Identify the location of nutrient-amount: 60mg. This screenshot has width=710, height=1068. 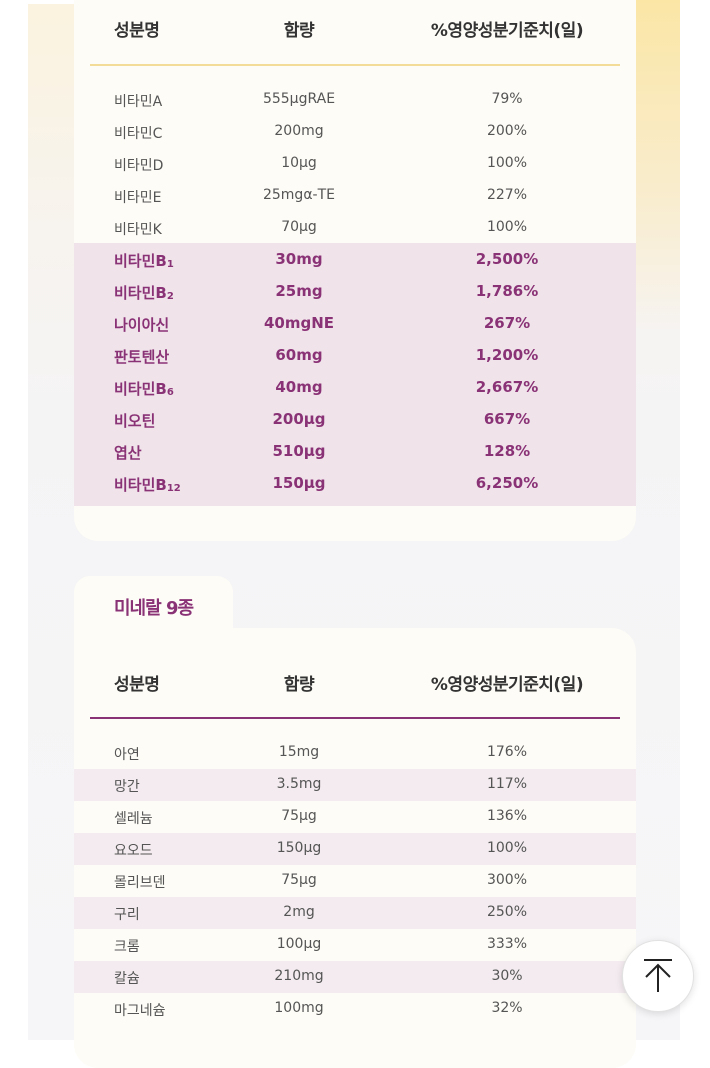
(299, 355).